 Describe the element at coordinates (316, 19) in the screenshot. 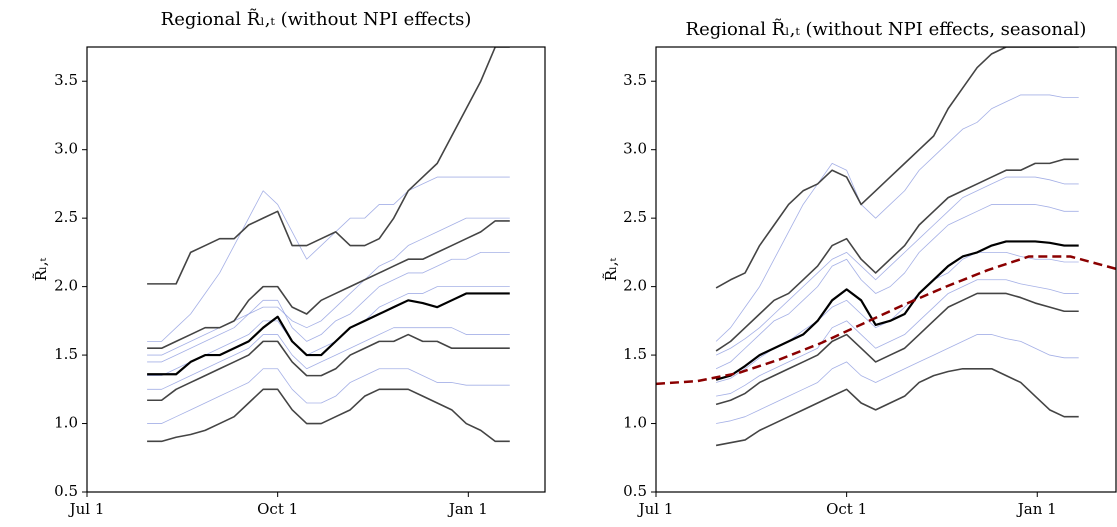

I see `chart-title: Regional R̃ₗ,ₜ (without NPI effects)` at that location.